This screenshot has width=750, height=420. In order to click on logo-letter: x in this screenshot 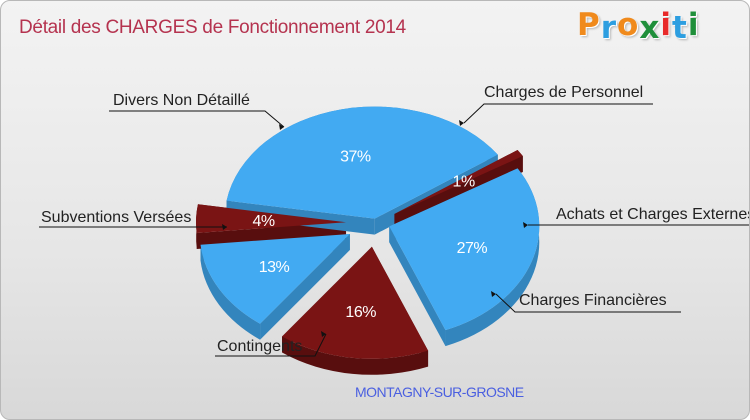, I will do `click(650, 28)`.